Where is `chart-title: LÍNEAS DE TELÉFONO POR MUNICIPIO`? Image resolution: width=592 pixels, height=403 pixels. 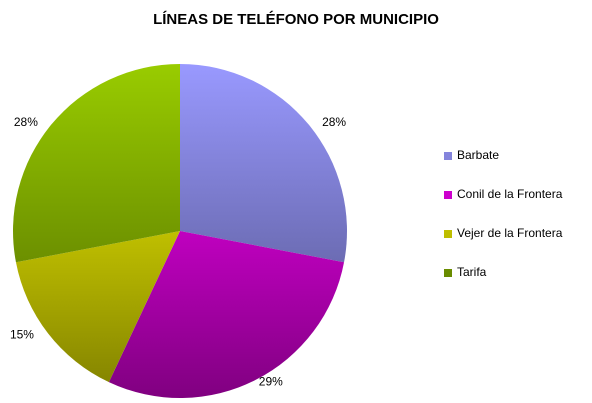 chart-title: LÍNEAS DE TELÉFONO POR MUNICIPIO is located at coordinates (296, 19).